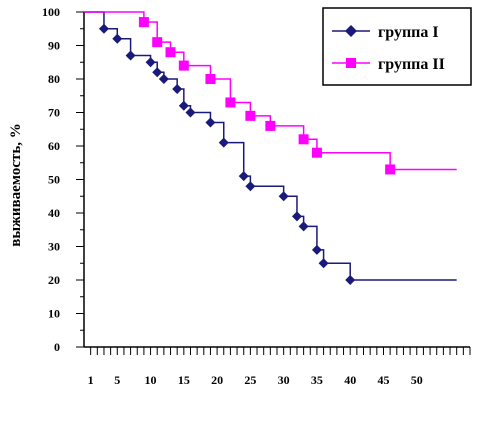  Describe the element at coordinates (411, 64) in the screenshot. I see `legend-label-group-2: группа II` at that location.